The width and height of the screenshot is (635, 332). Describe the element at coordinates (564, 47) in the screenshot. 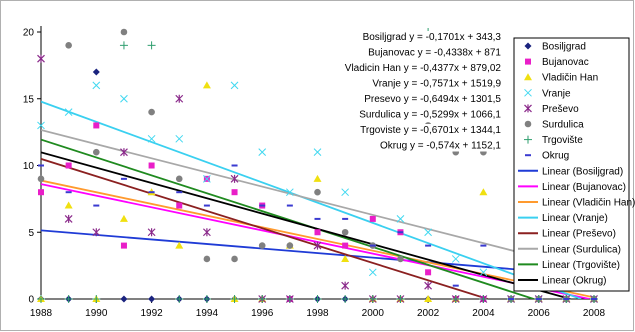

I see `legend-label: Bosiljgrad` at that location.